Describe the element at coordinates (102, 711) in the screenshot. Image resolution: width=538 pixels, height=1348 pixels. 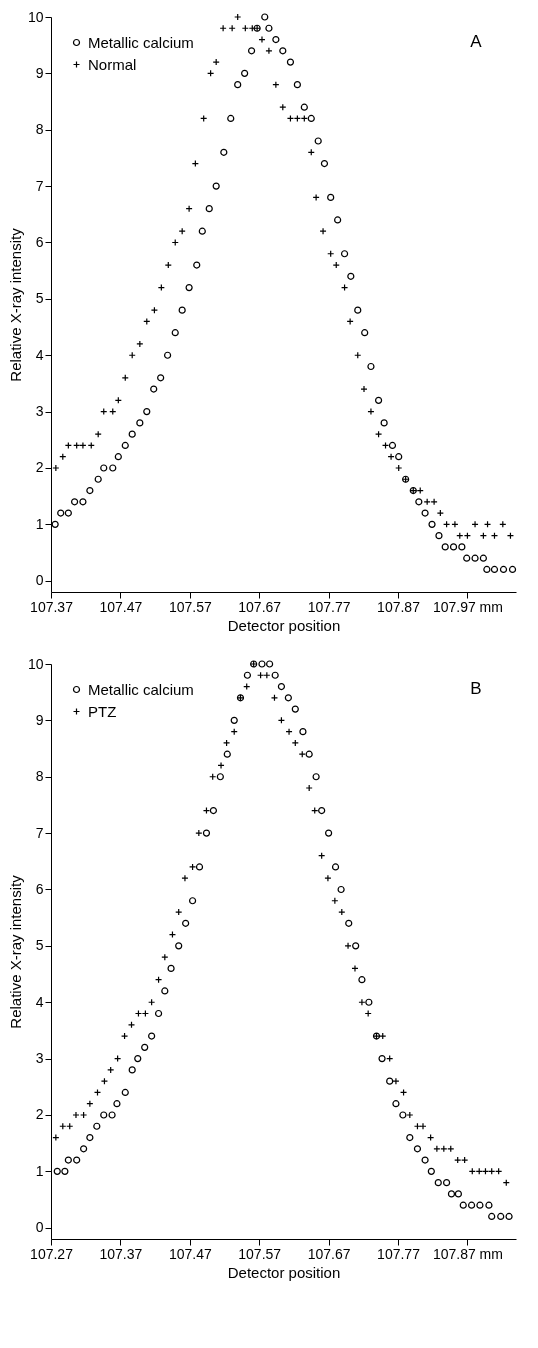
I see `legend-label: PTZ` at that location.